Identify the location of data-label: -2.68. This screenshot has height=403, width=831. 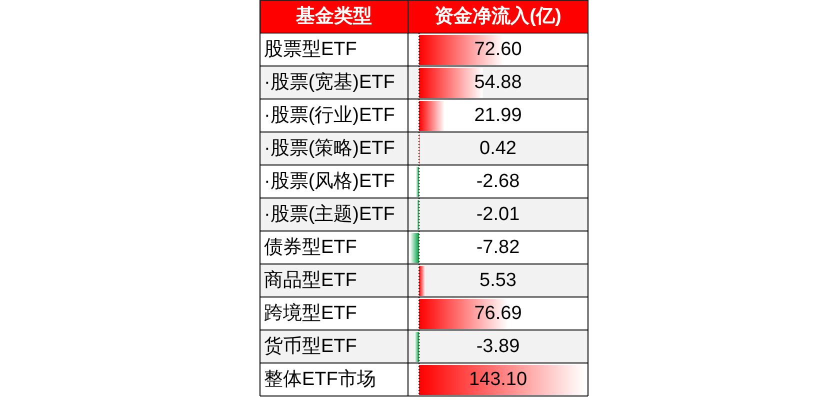
(498, 181).